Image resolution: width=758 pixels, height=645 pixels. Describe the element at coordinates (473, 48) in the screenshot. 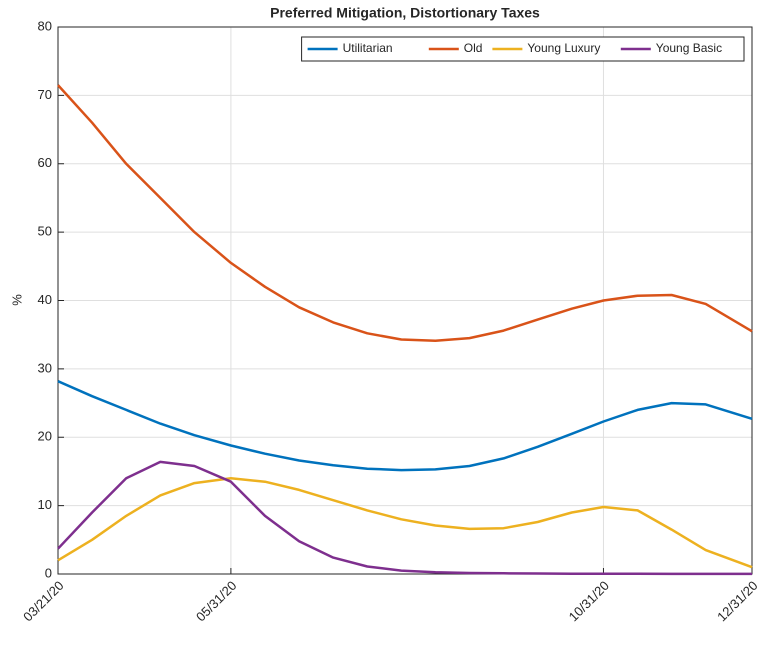

I see `legend-label: Old` at that location.